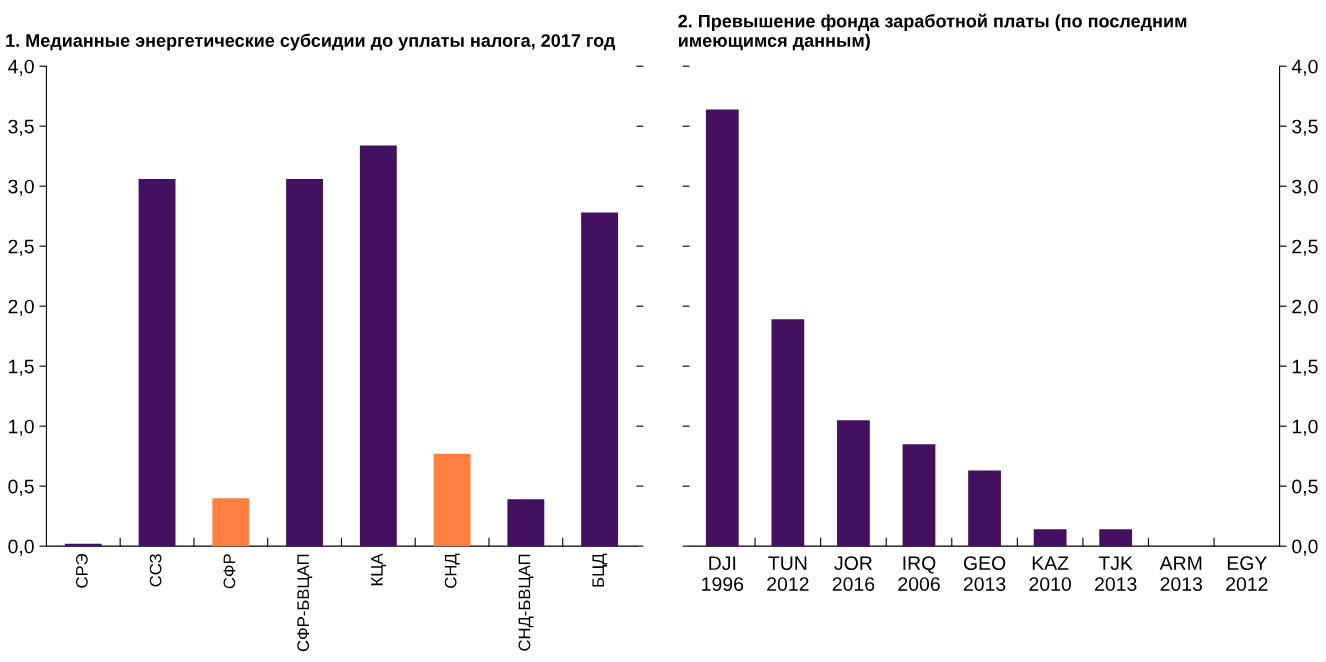  I want to click on x-tick-label: СФР-БВЦАП, so click(305, 603).